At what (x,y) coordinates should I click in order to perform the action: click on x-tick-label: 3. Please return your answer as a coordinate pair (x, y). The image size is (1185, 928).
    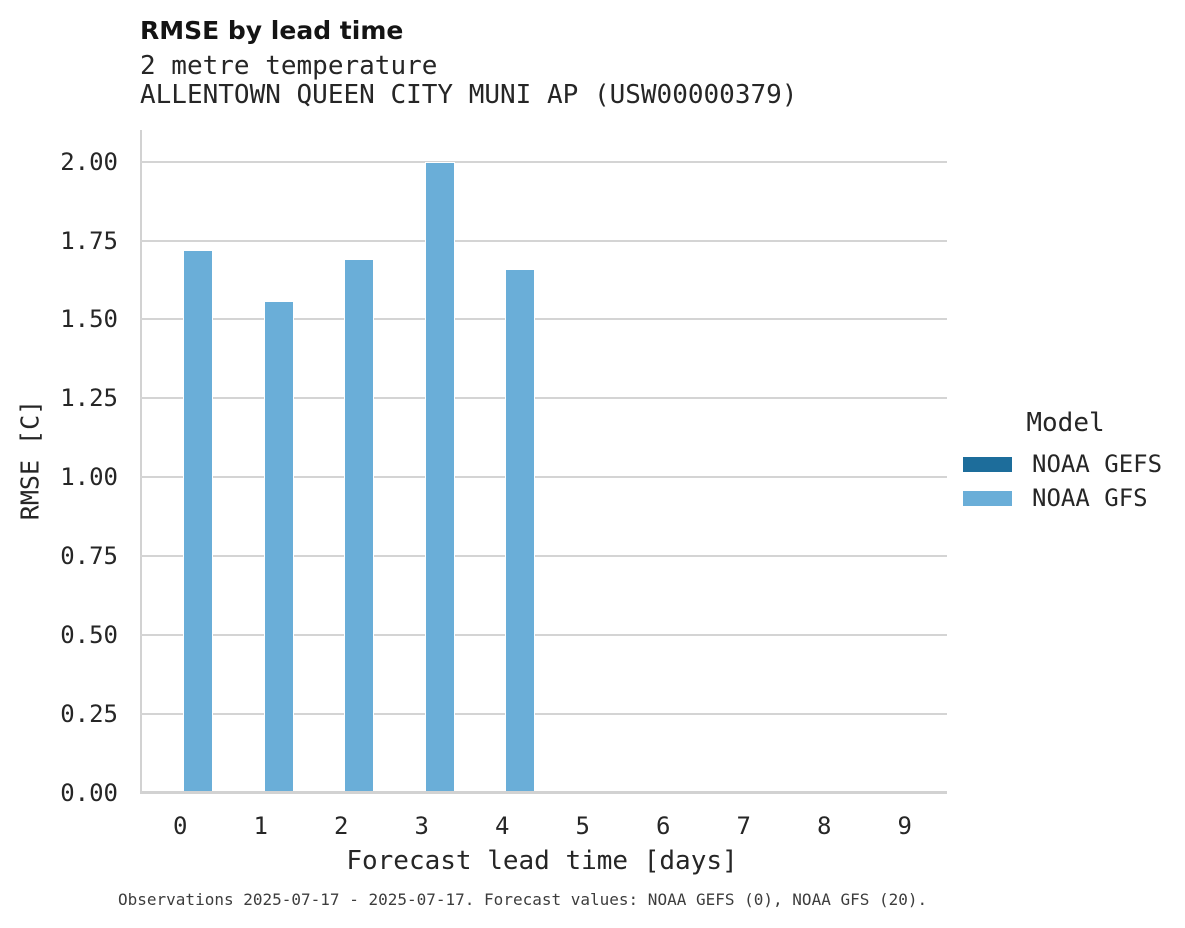
    Looking at the image, I should click on (421, 826).